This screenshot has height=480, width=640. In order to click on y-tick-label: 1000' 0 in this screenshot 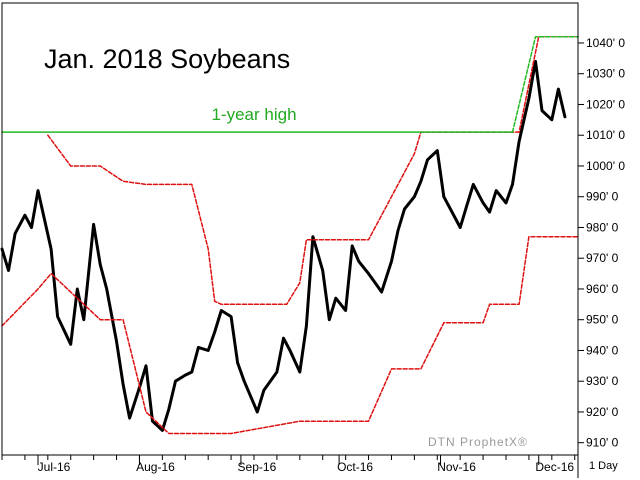, I will do `click(605, 166)`.